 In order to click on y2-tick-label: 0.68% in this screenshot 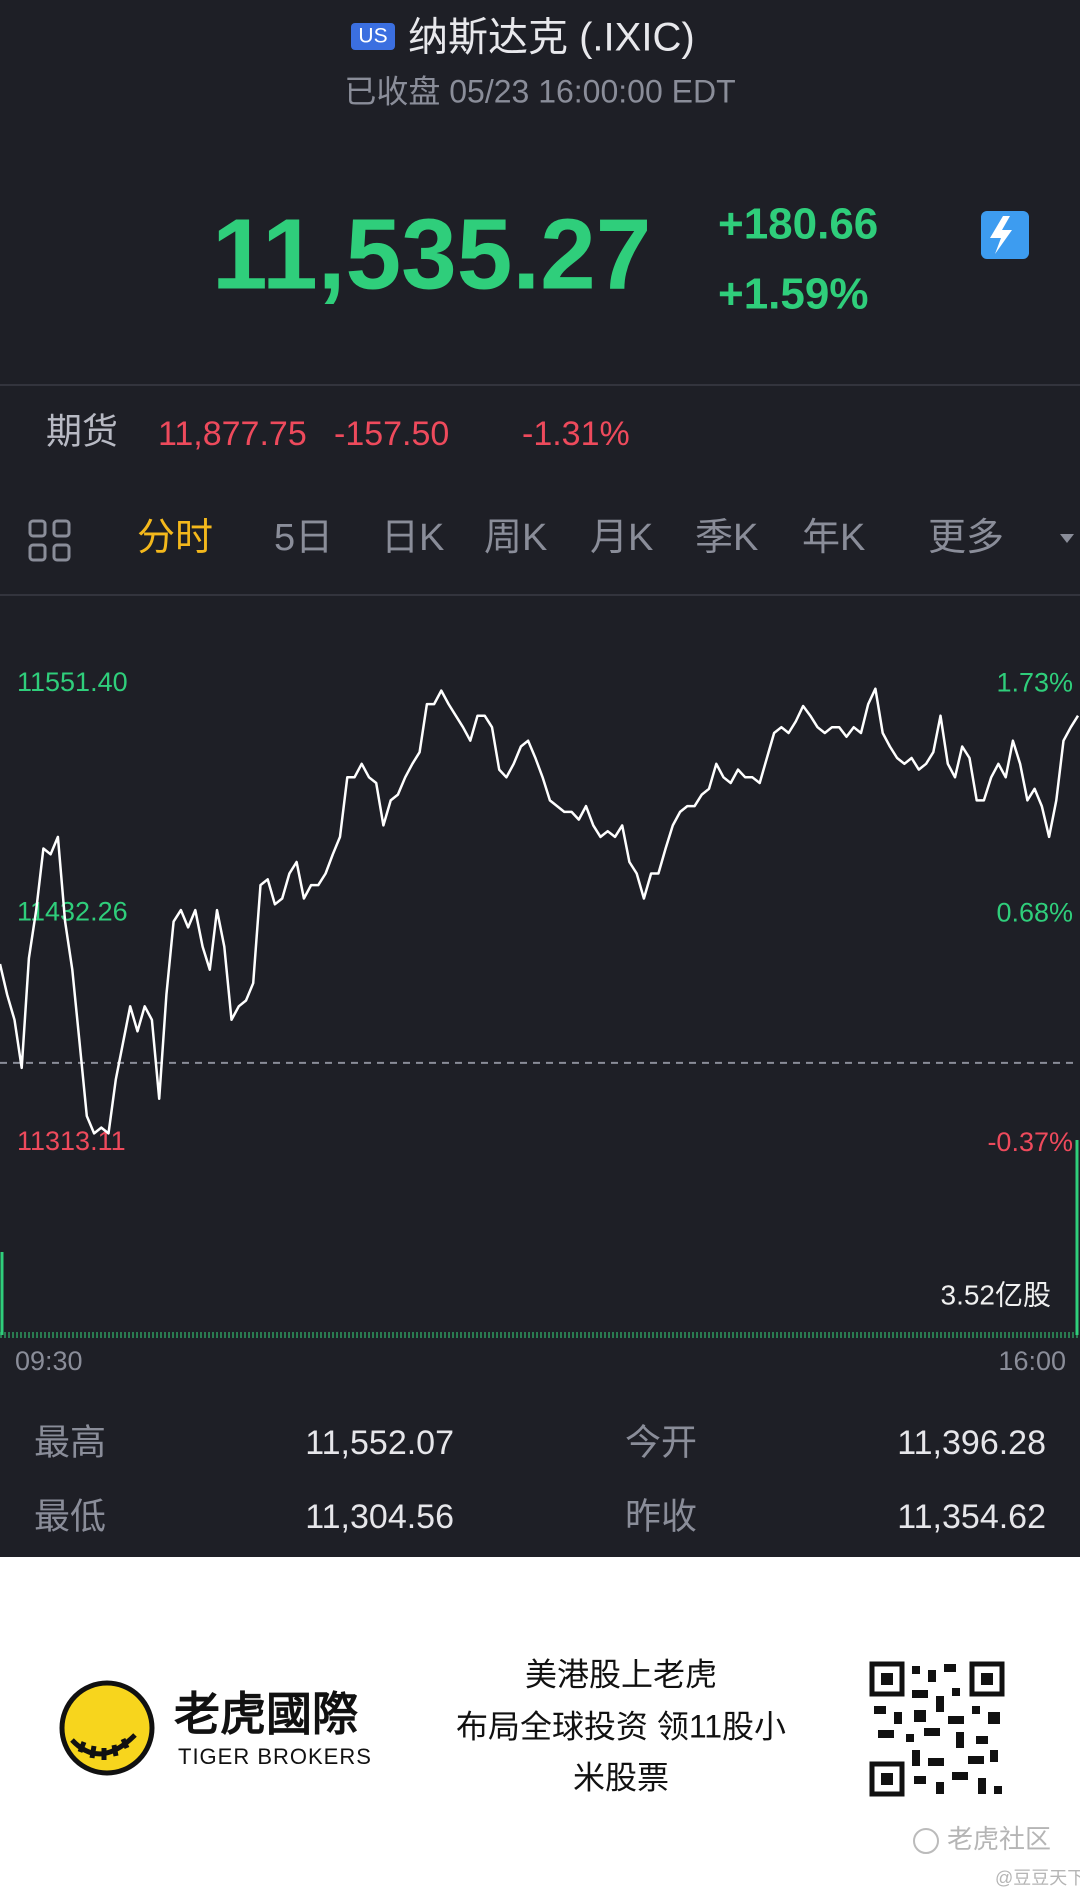, I will do `click(1034, 912)`.